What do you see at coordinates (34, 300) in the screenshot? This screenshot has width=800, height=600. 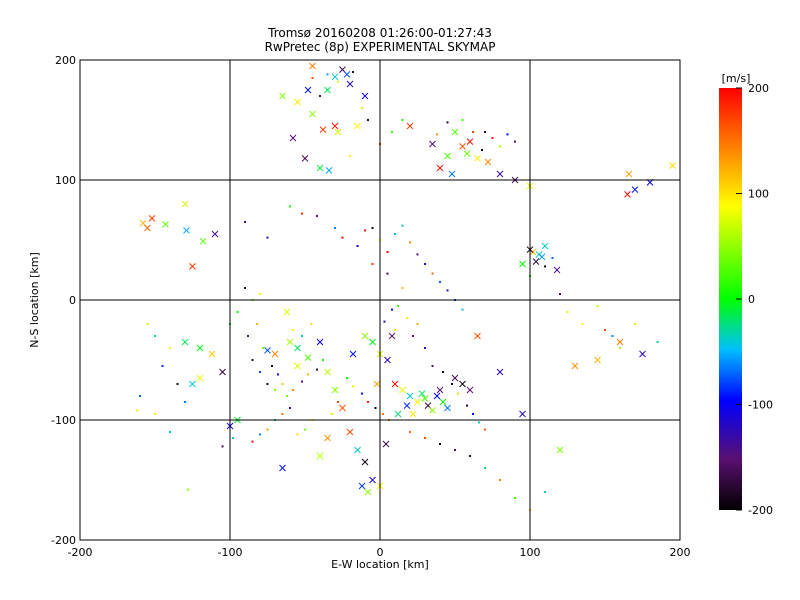 I see `y-axis-label: N-S location [km]` at bounding box center [34, 300].